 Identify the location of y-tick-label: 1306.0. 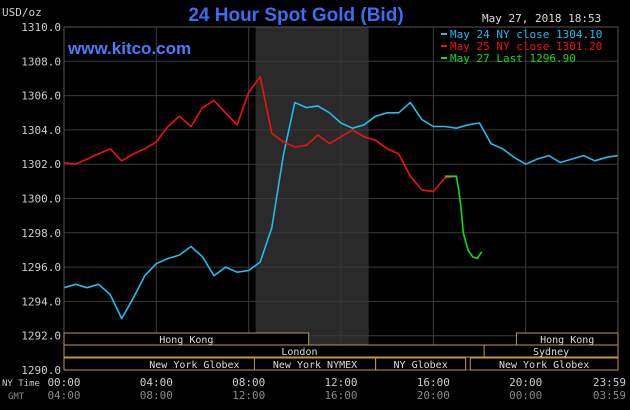
(41, 96).